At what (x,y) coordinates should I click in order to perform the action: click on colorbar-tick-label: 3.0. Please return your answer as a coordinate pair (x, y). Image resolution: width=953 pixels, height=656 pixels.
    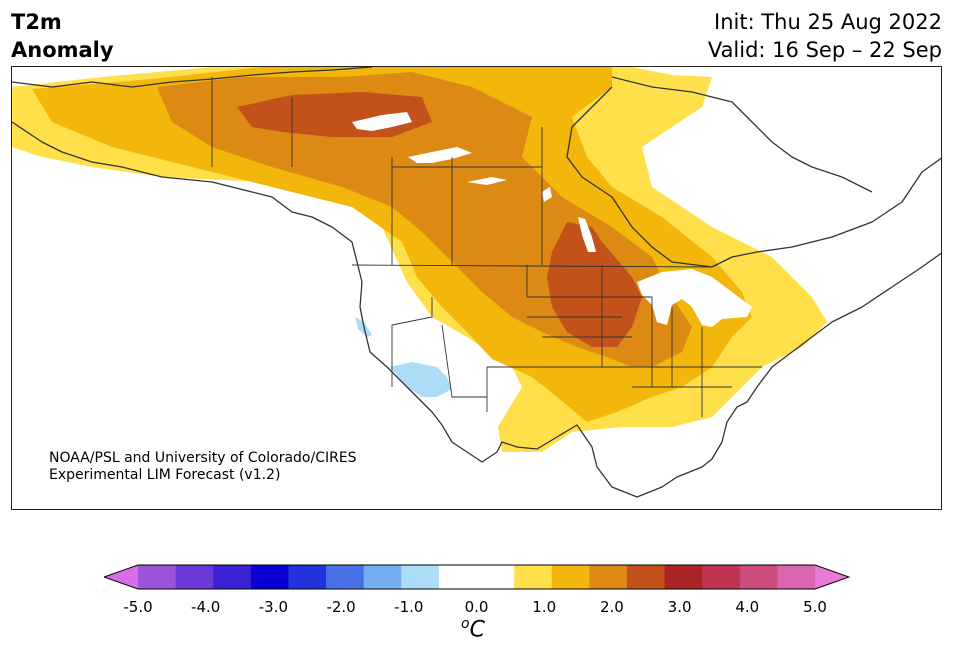
    Looking at the image, I should click on (679, 607).